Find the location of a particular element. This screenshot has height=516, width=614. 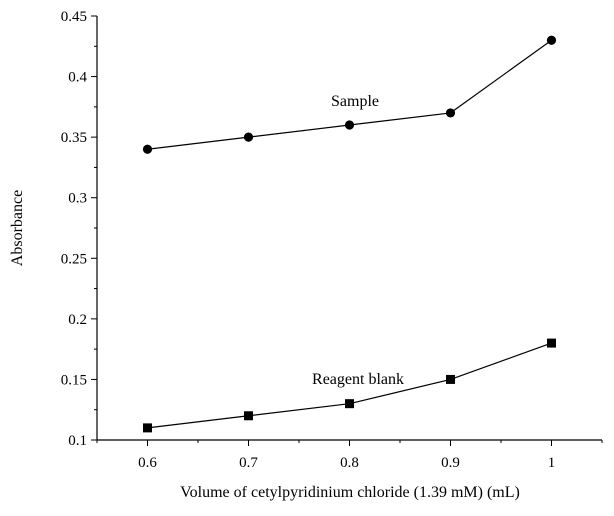

y-tick-label: 0.1 is located at coordinates (77, 441).